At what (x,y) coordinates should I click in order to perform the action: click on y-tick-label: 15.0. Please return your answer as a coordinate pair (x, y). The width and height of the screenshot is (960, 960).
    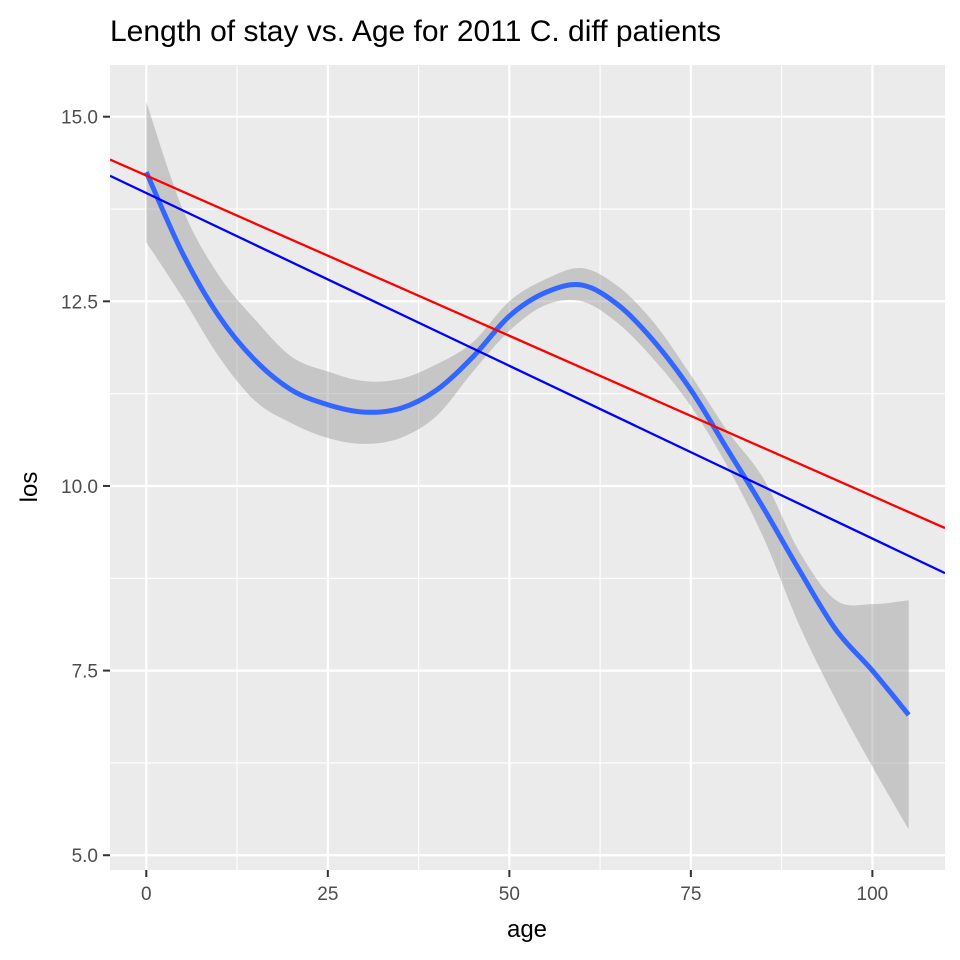
    Looking at the image, I should click on (79, 118).